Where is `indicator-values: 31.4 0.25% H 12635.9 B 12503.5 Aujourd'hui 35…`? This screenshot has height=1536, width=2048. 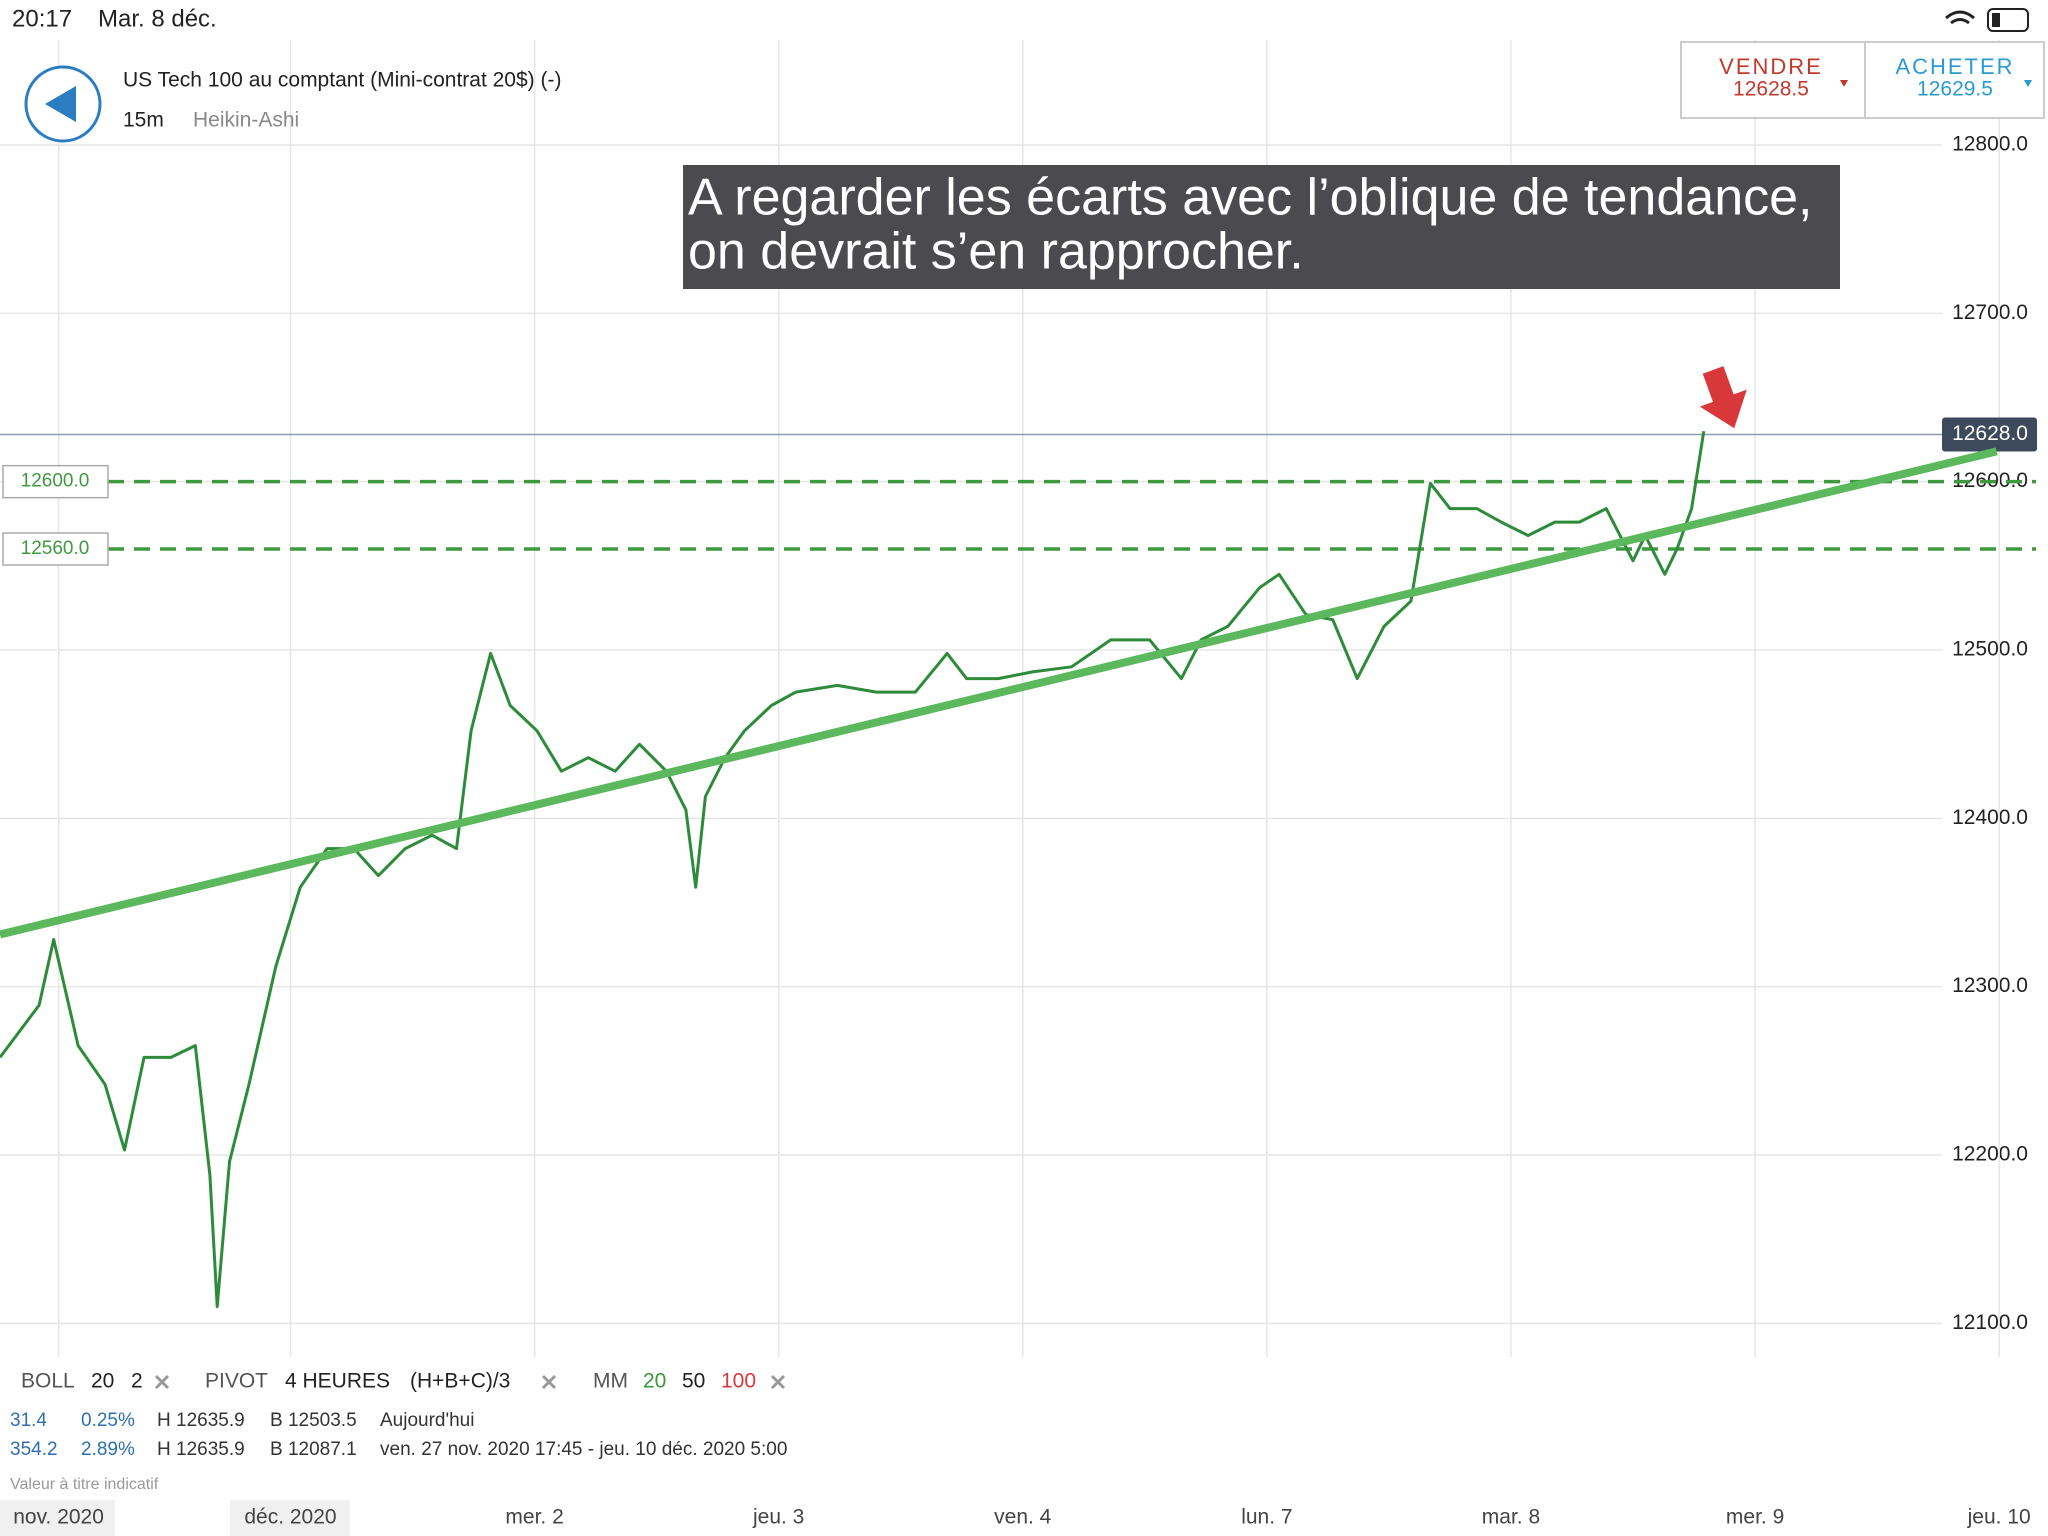
indicator-values: 31.4 0.25% H 12635.9 B 12503.5 Aujourd'hui 35… is located at coordinates (398, 1435).